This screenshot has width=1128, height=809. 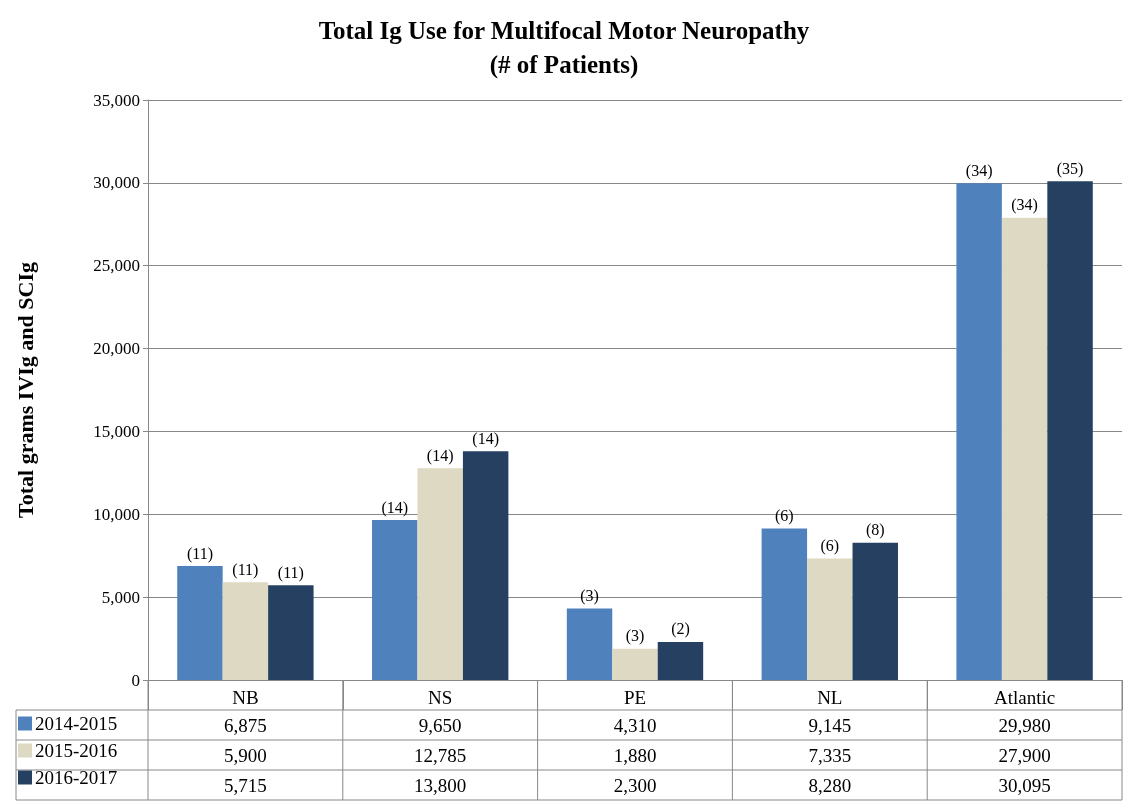 What do you see at coordinates (875, 530) in the screenshot?
I see `annotation: (8)` at bounding box center [875, 530].